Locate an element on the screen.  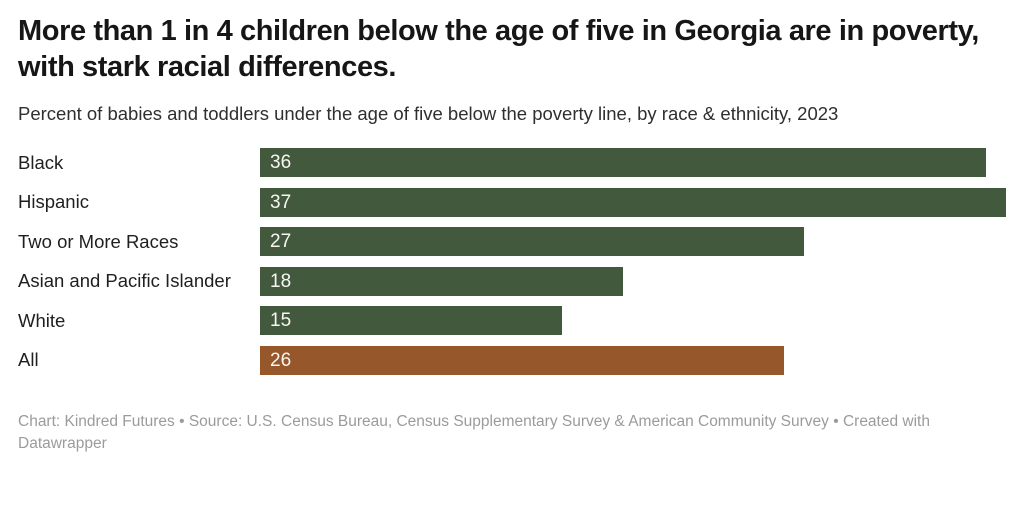
bar: 37 is located at coordinates (633, 202).